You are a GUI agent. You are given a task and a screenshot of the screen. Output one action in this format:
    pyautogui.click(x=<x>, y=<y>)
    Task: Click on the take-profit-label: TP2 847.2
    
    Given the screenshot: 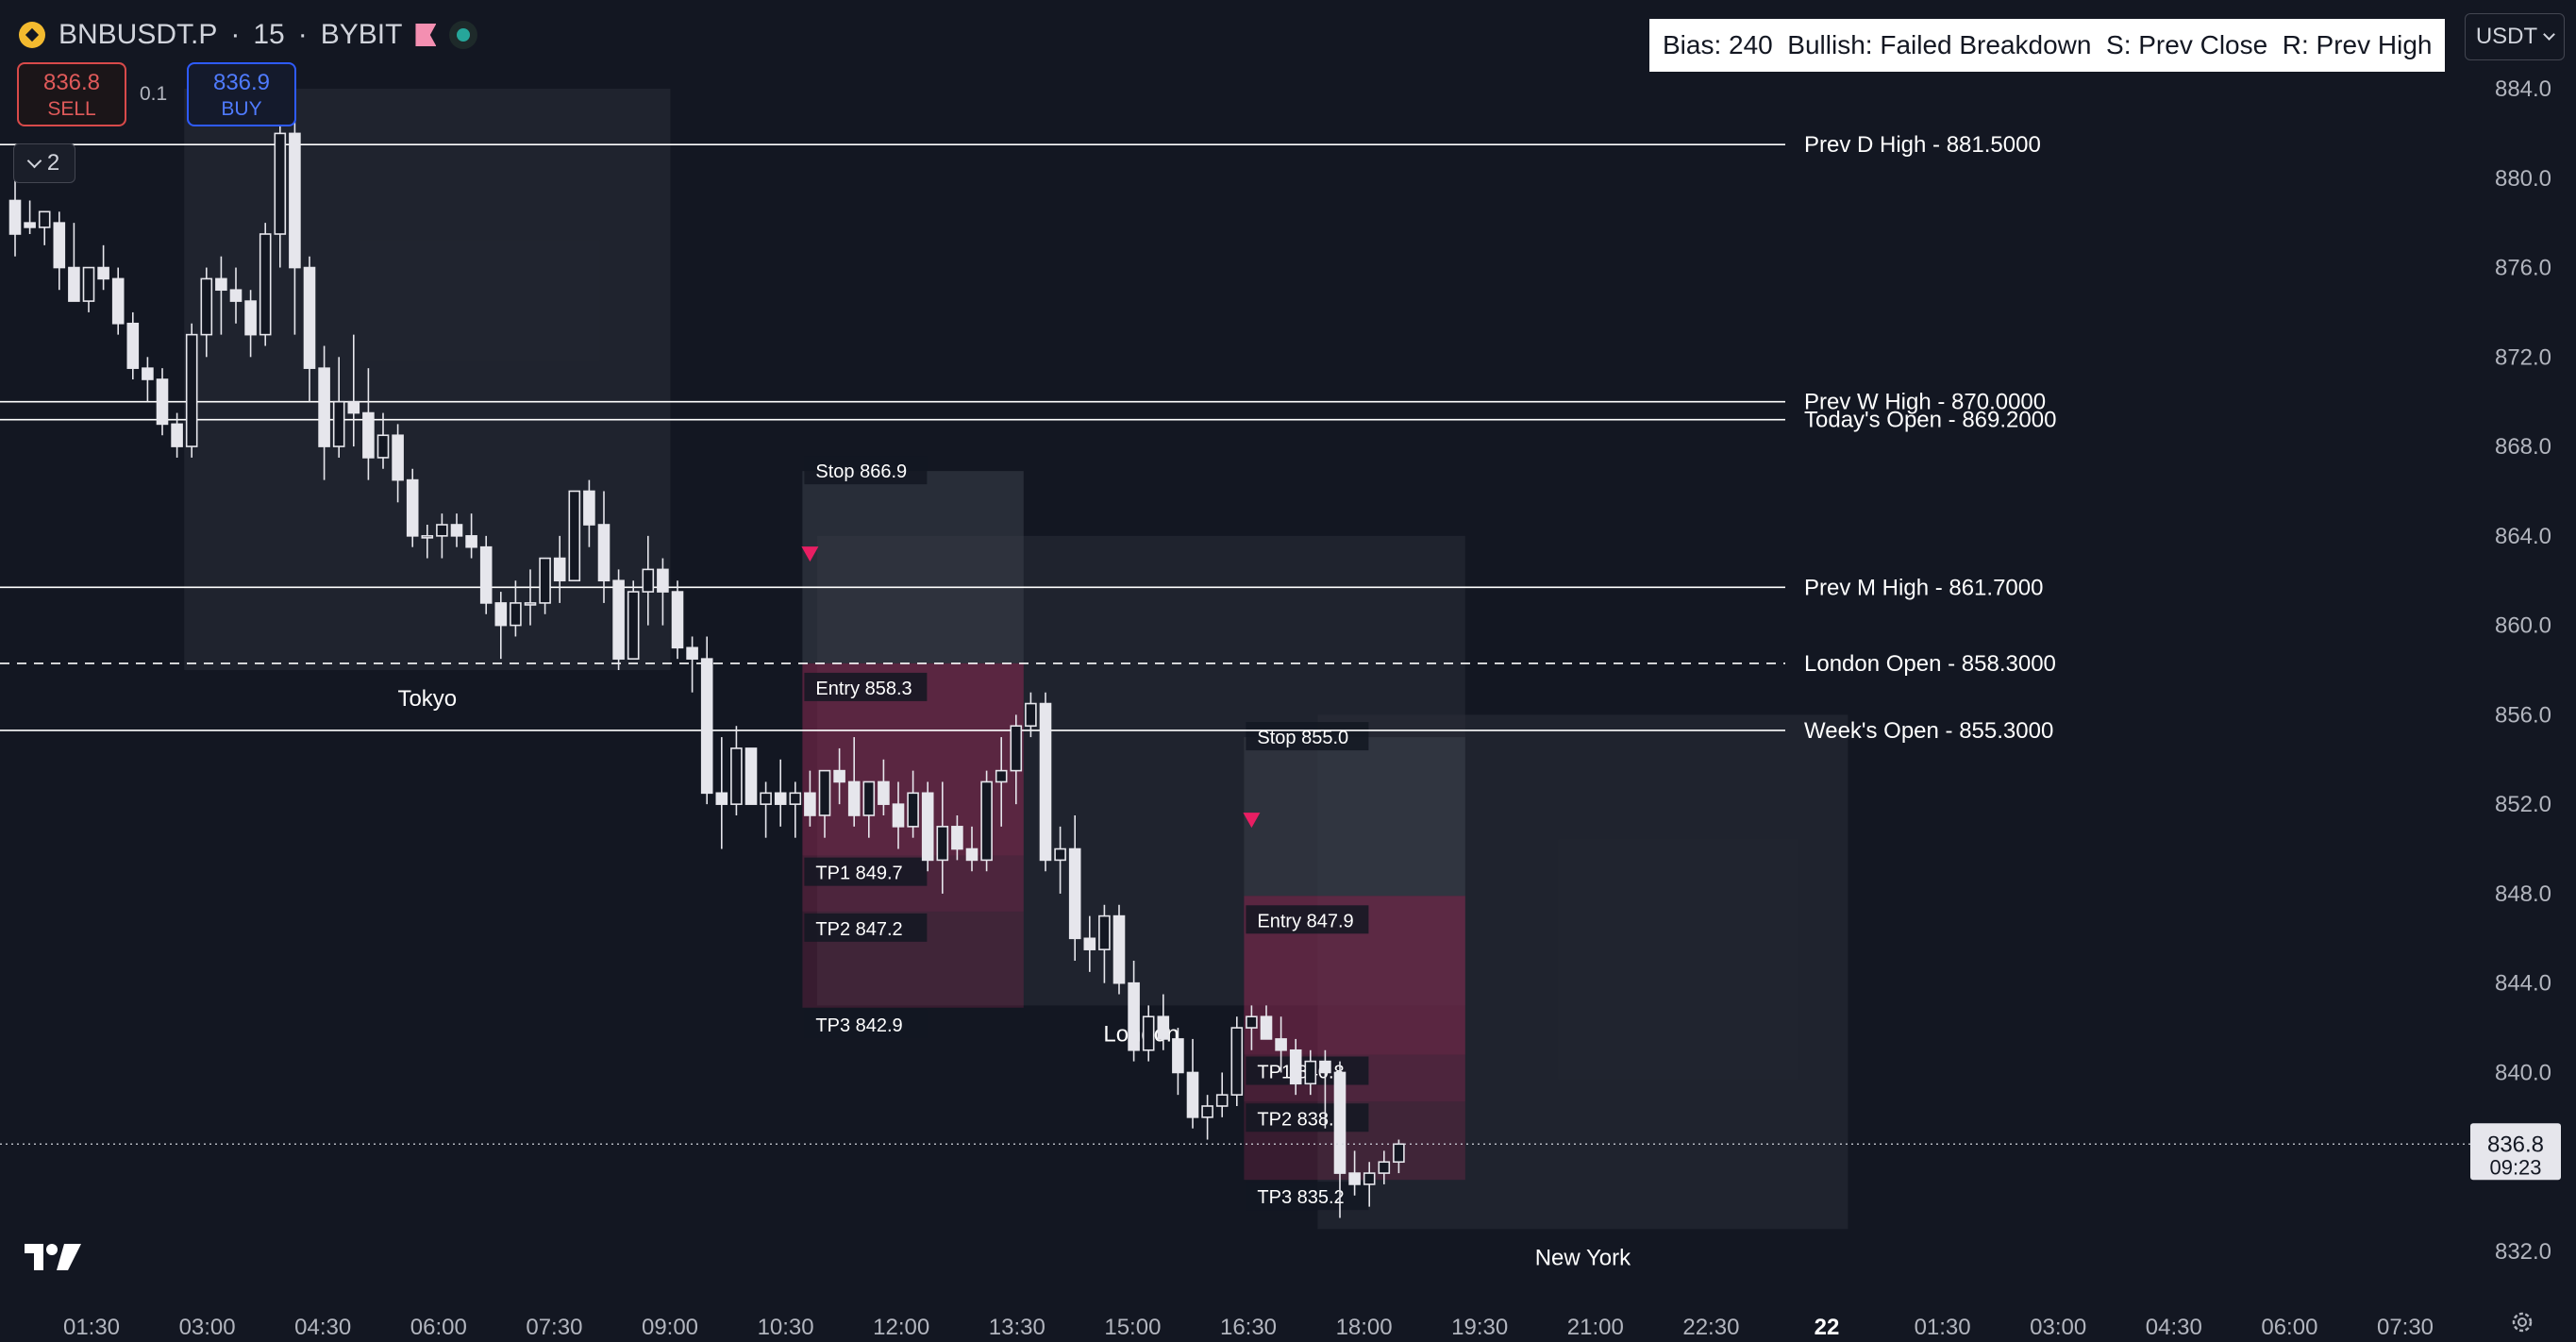 What is the action you would take?
    pyautogui.click(x=866, y=927)
    